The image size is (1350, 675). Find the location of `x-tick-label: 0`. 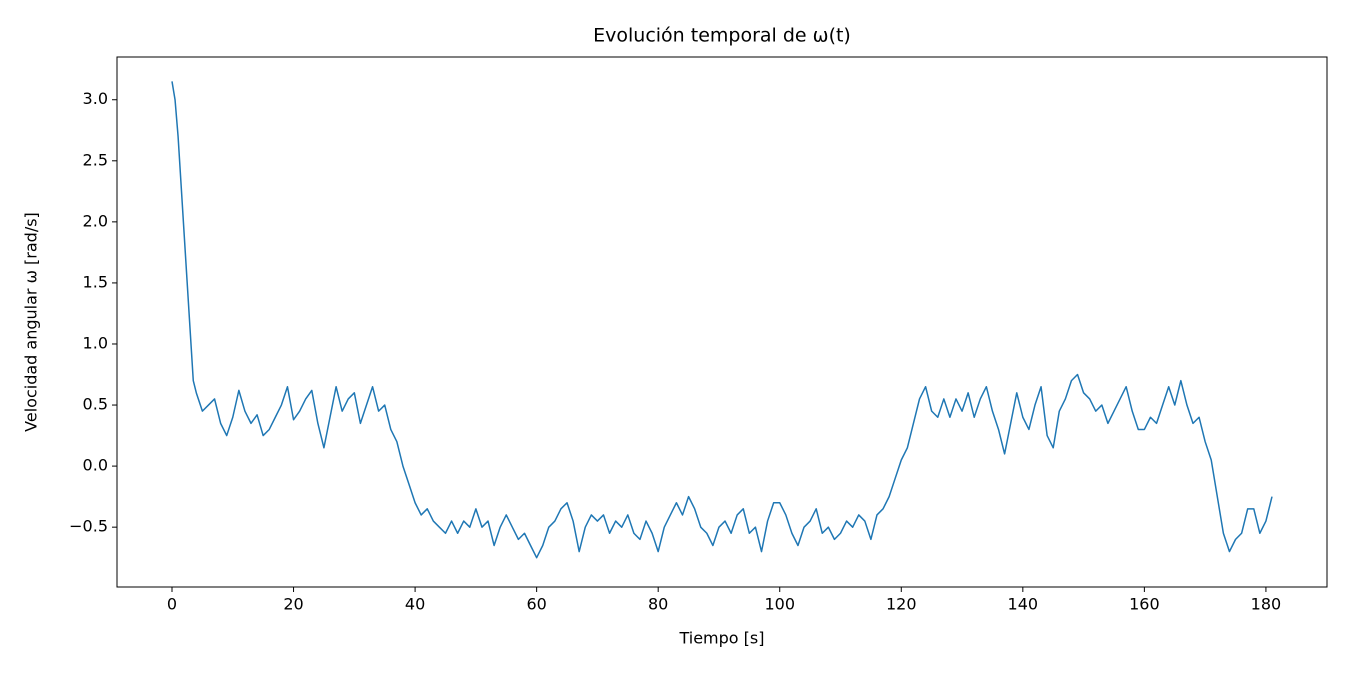

x-tick-label: 0 is located at coordinates (172, 604).